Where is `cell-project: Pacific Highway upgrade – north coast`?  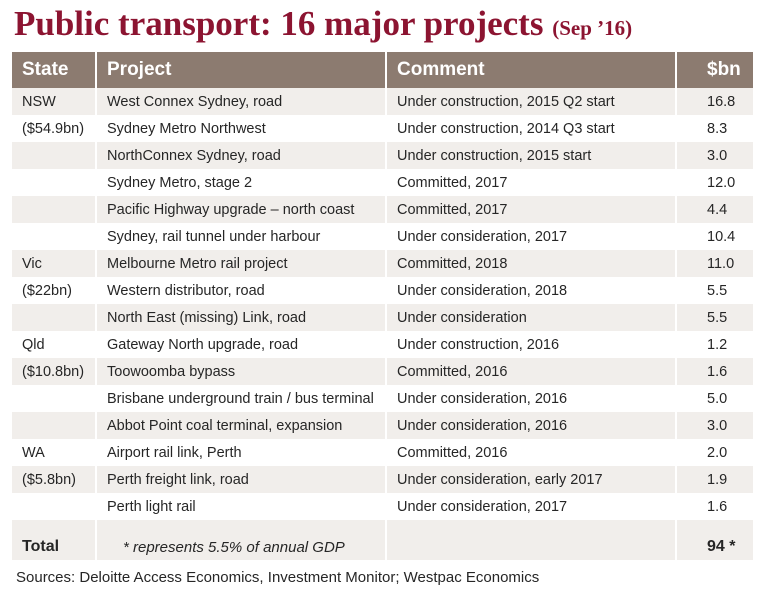
cell-project: Pacific Highway upgrade – north coast is located at coordinates (241, 209).